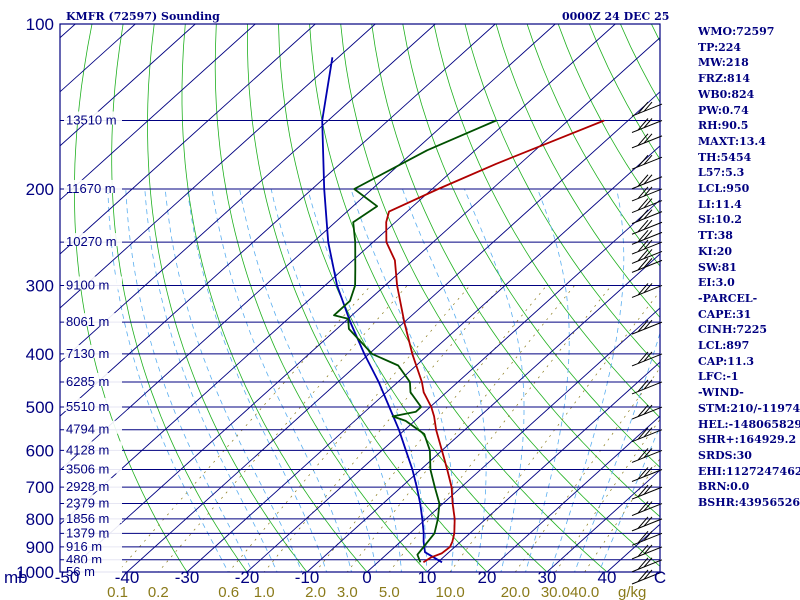 The width and height of the screenshot is (800, 600). I want to click on isotherm, so click(573, 493).